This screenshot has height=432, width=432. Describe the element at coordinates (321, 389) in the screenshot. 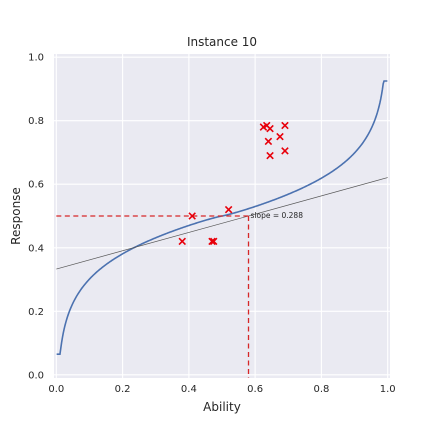

I see `x-tick-label: 0.8` at that location.